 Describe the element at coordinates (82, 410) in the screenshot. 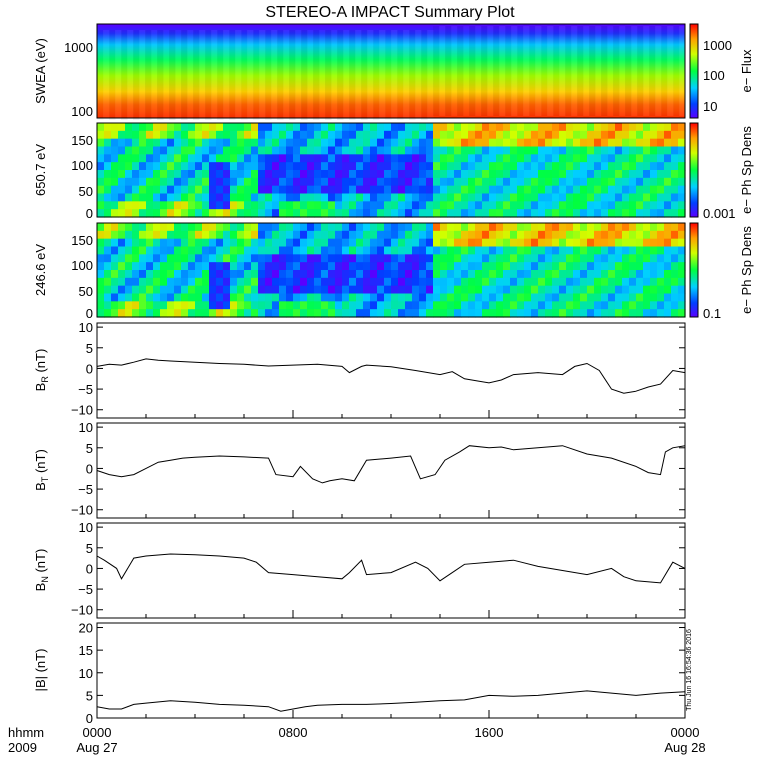

I see `br-ytick-label: −10` at that location.